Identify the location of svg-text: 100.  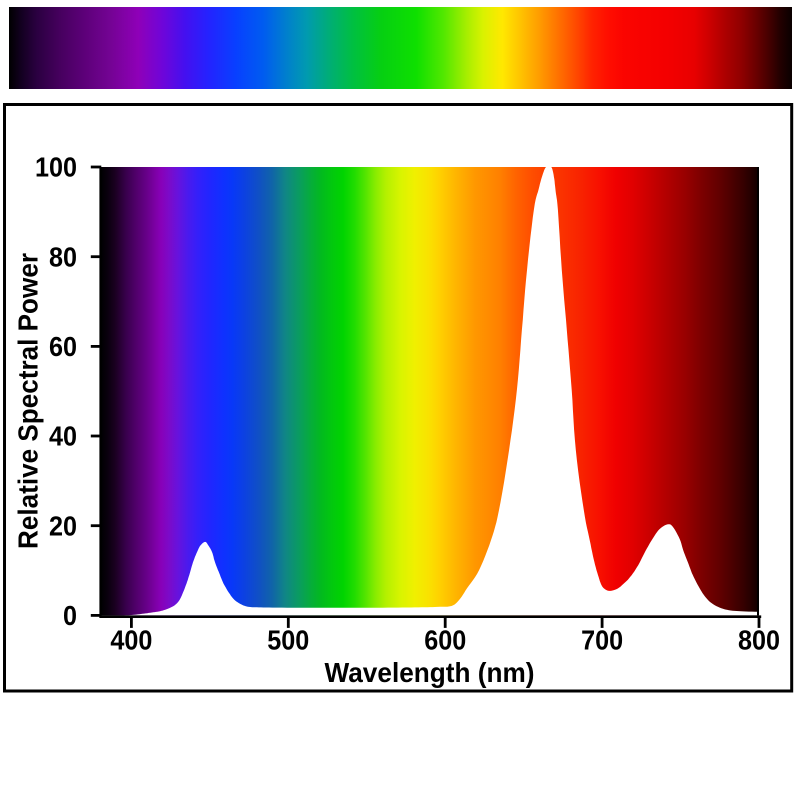
(56, 167).